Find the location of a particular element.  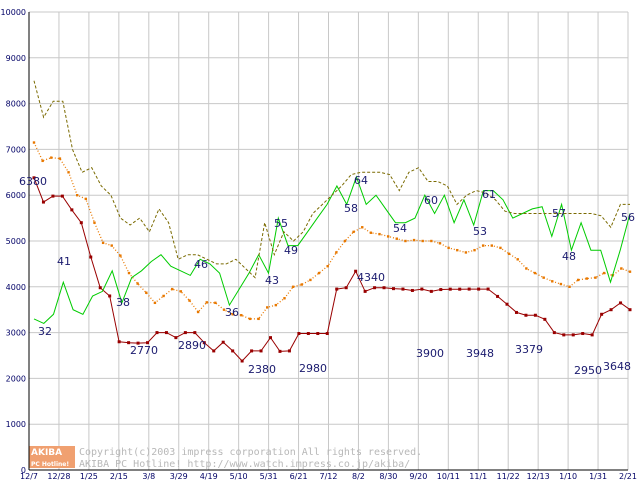

value-label: 32 is located at coordinates (45, 331).